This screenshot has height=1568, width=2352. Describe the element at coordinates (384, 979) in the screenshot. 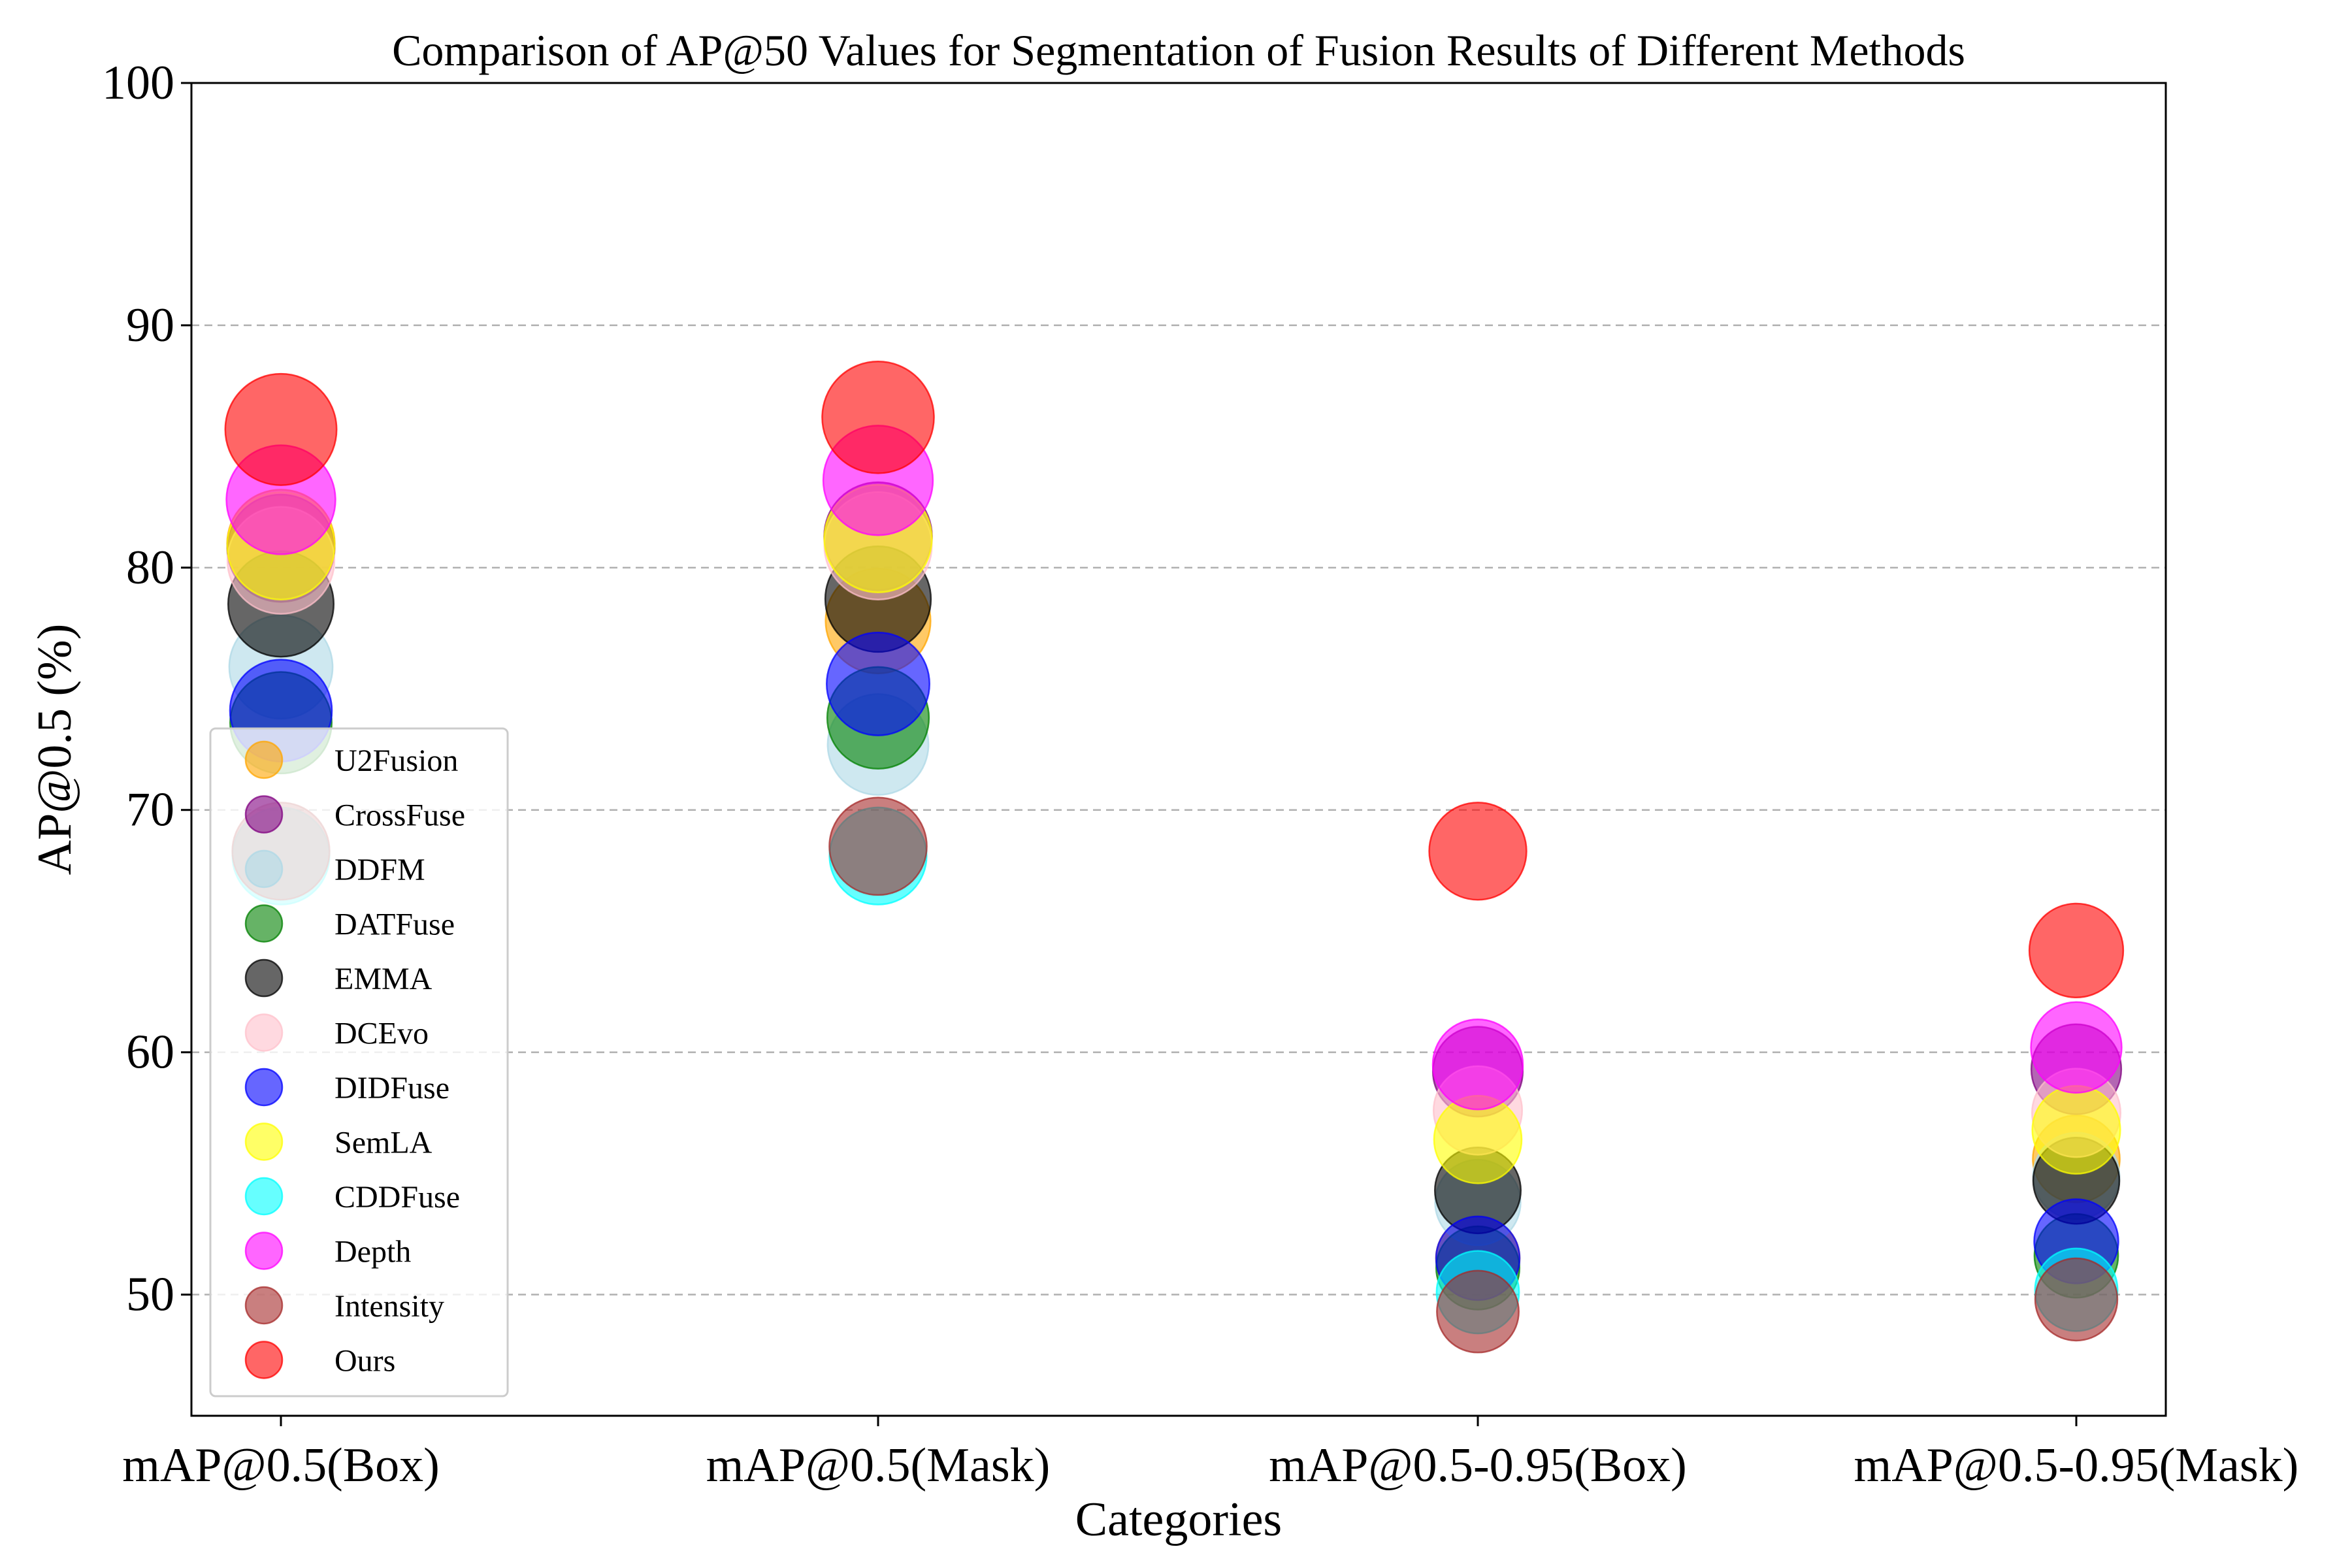

I see `legend-label: EMMA` at that location.